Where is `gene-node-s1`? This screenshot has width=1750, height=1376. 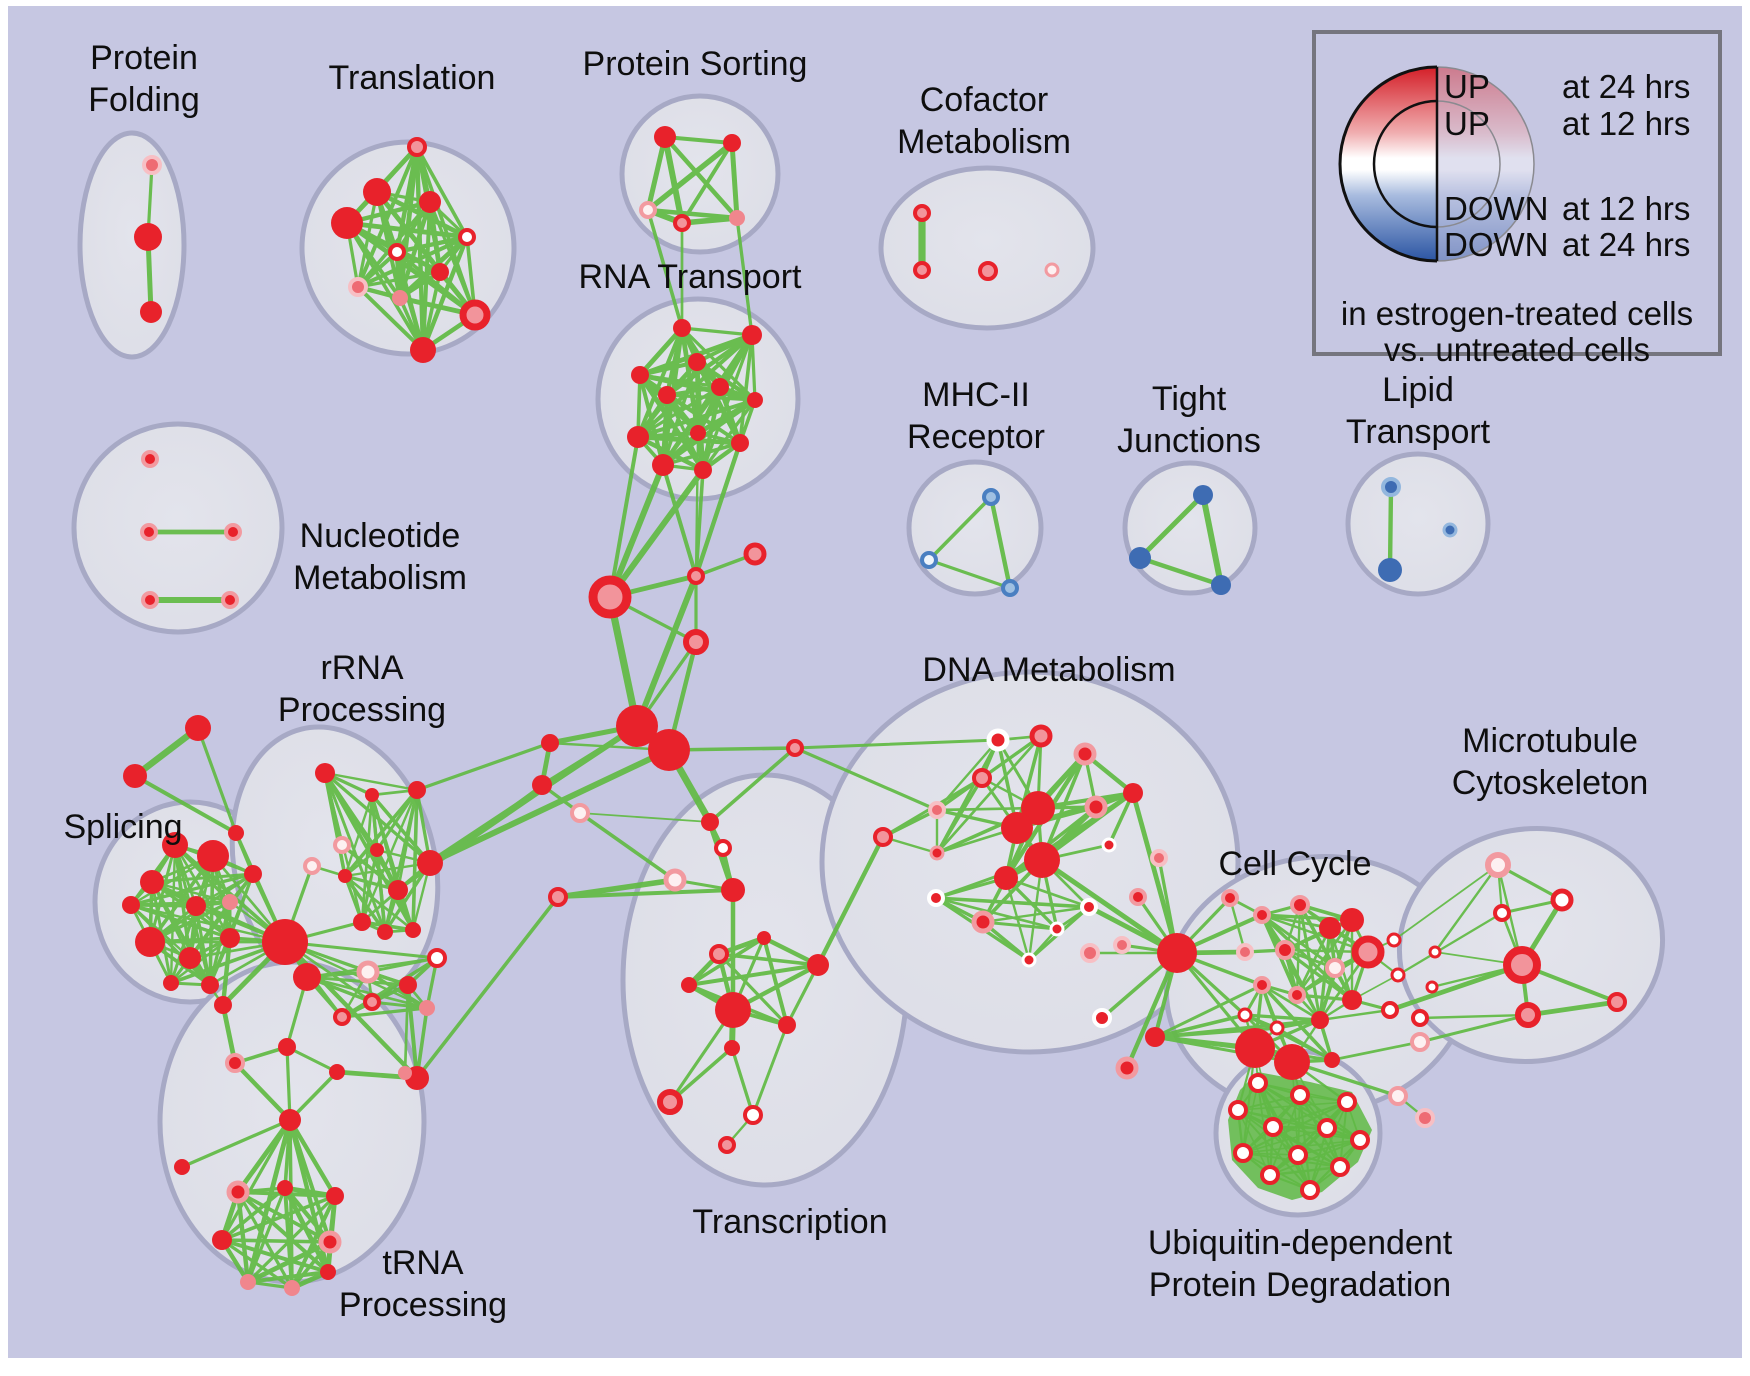 gene-node-s1 is located at coordinates (175, 845).